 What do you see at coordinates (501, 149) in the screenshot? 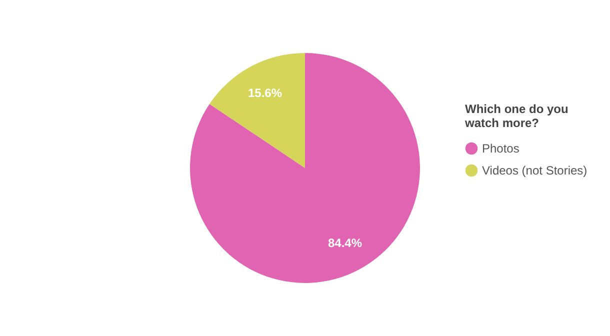
I see `legend-label: Photos` at bounding box center [501, 149].